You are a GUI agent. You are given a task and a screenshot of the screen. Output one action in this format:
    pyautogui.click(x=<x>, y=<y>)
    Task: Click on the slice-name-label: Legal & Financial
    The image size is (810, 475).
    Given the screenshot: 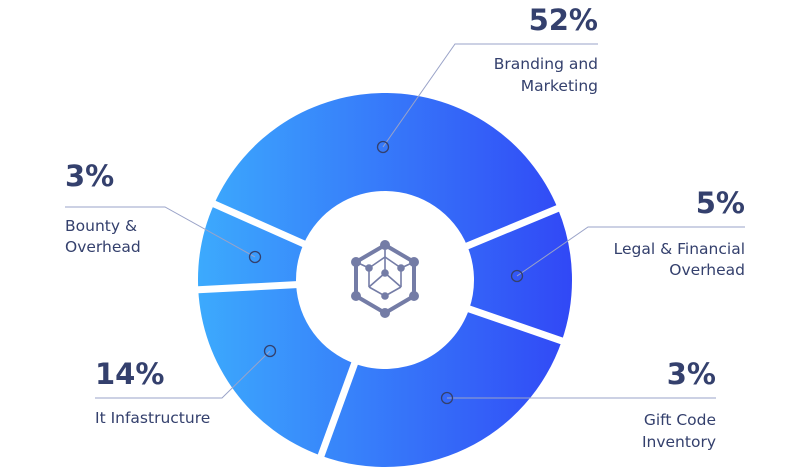 What is the action you would take?
    pyautogui.click(x=679, y=249)
    